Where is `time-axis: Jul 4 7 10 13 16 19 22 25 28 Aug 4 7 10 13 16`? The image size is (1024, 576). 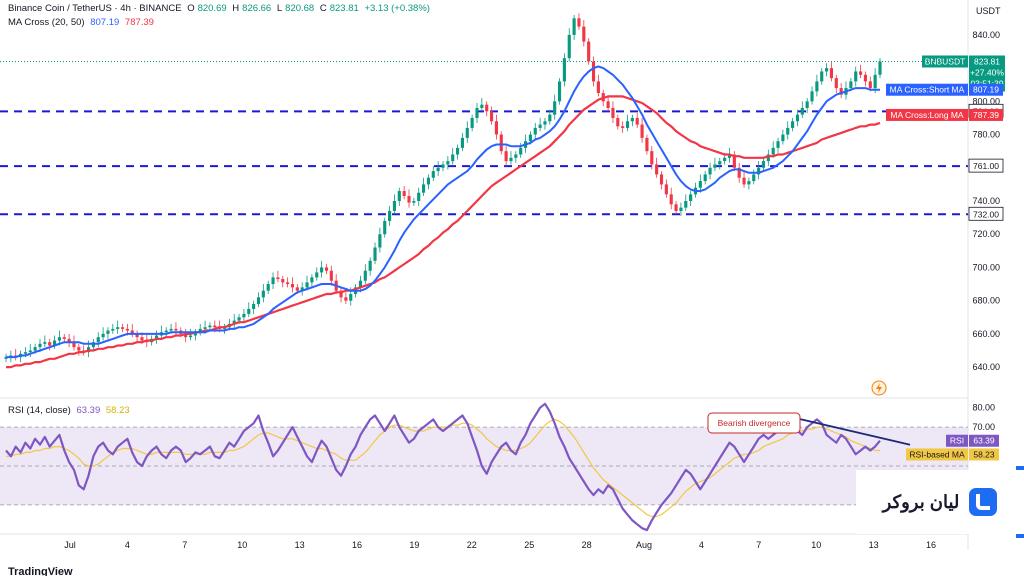
time-axis: Jul 4 7 10 13 16 19 22 25 28 Aug 4 7 10 13 16 is located at coordinates (500, 545).